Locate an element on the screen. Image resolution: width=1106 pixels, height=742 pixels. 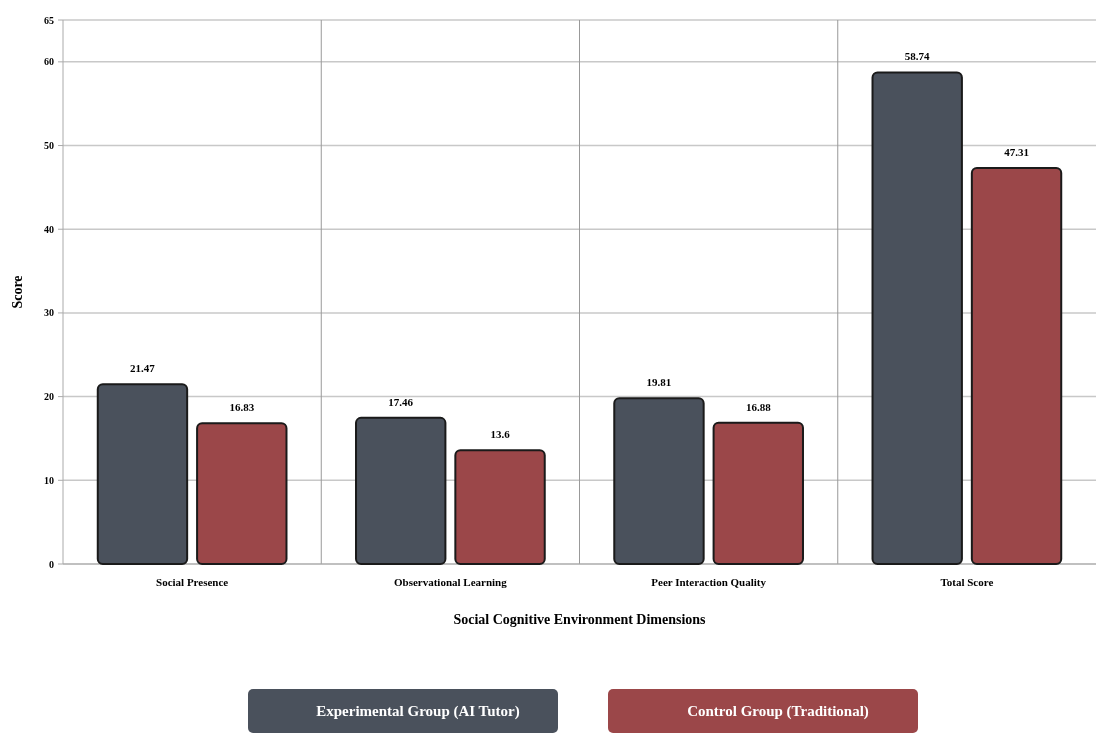
data-label: 47.31 is located at coordinates (1016, 152).